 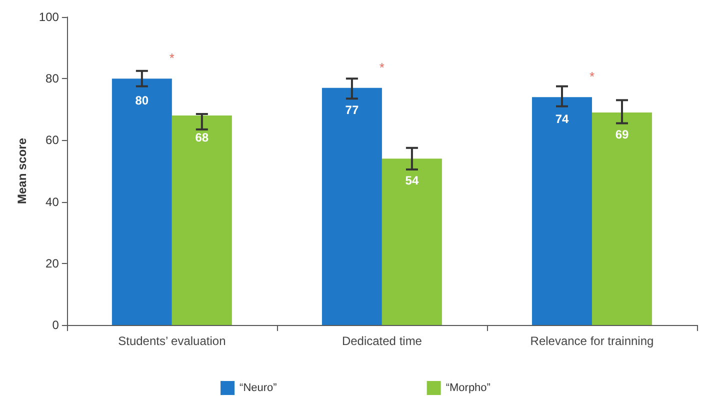 I want to click on data-label: 68, so click(x=202, y=137).